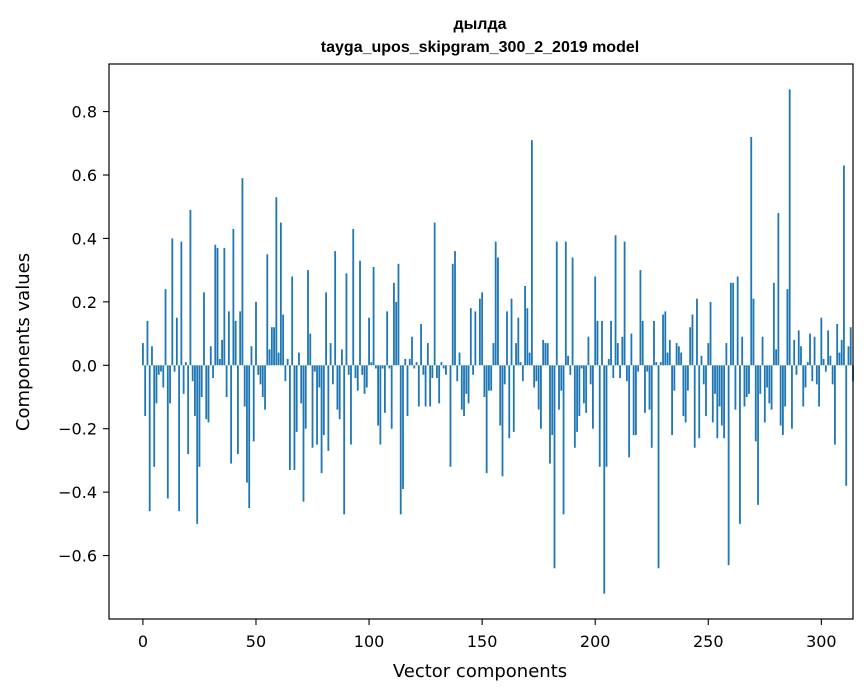  Describe the element at coordinates (480, 671) in the screenshot. I see `x-axis-label: Vector components` at that location.